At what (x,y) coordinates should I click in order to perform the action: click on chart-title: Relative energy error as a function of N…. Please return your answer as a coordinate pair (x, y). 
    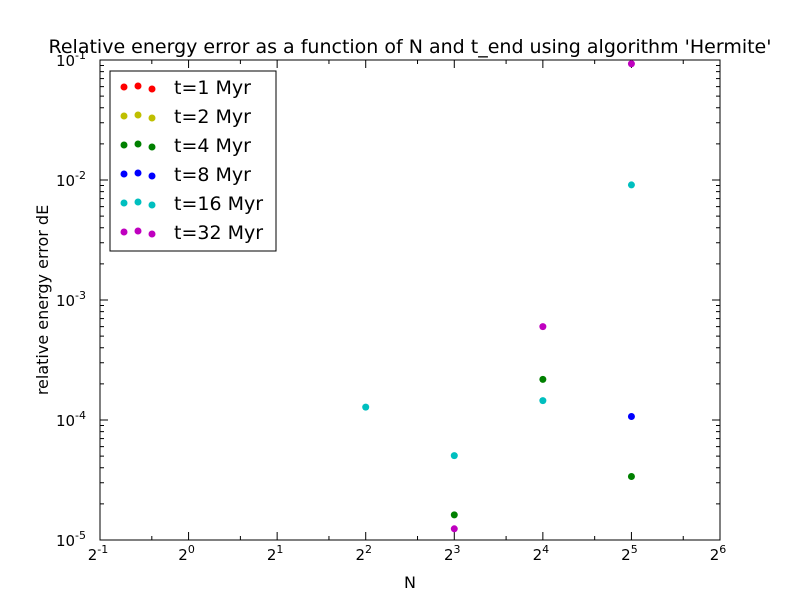
    Looking at the image, I should click on (410, 47).